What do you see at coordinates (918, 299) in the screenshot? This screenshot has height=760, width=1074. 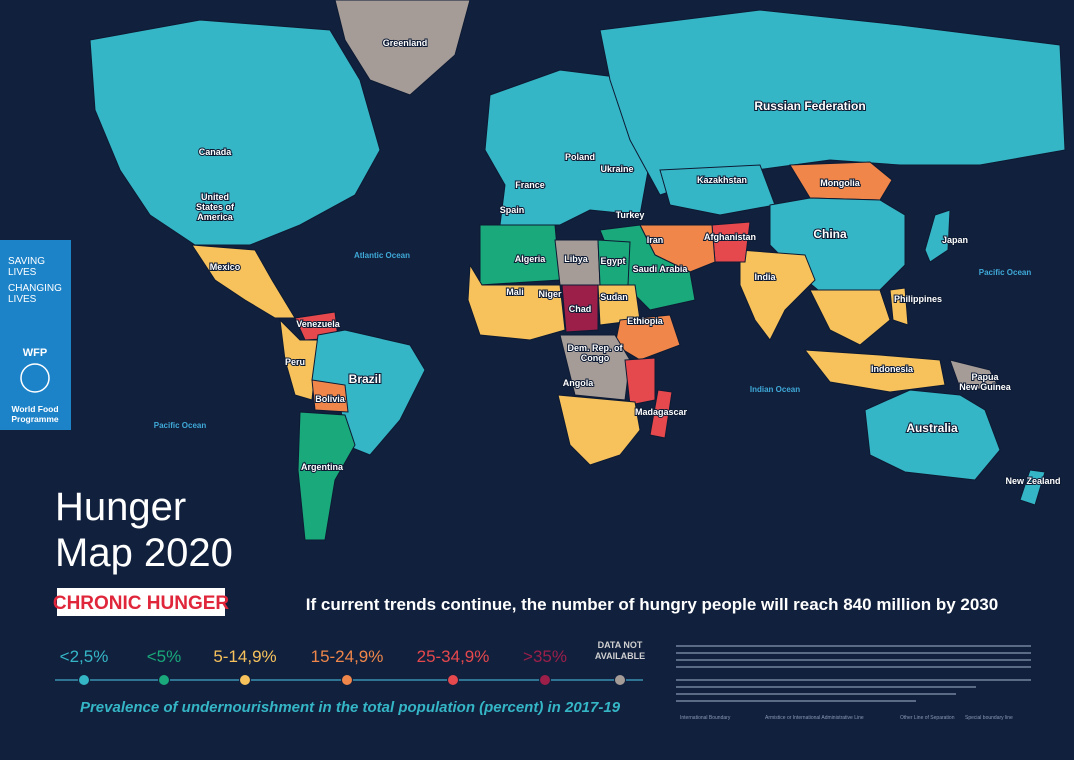 I see `country-label: Philippines` at bounding box center [918, 299].